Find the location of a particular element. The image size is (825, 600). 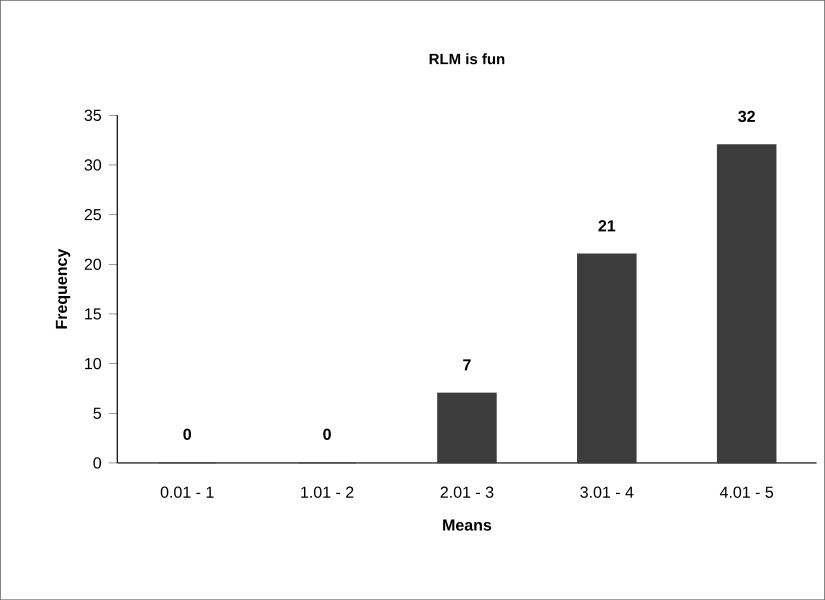

y-tick-label: 35 is located at coordinates (93, 115).